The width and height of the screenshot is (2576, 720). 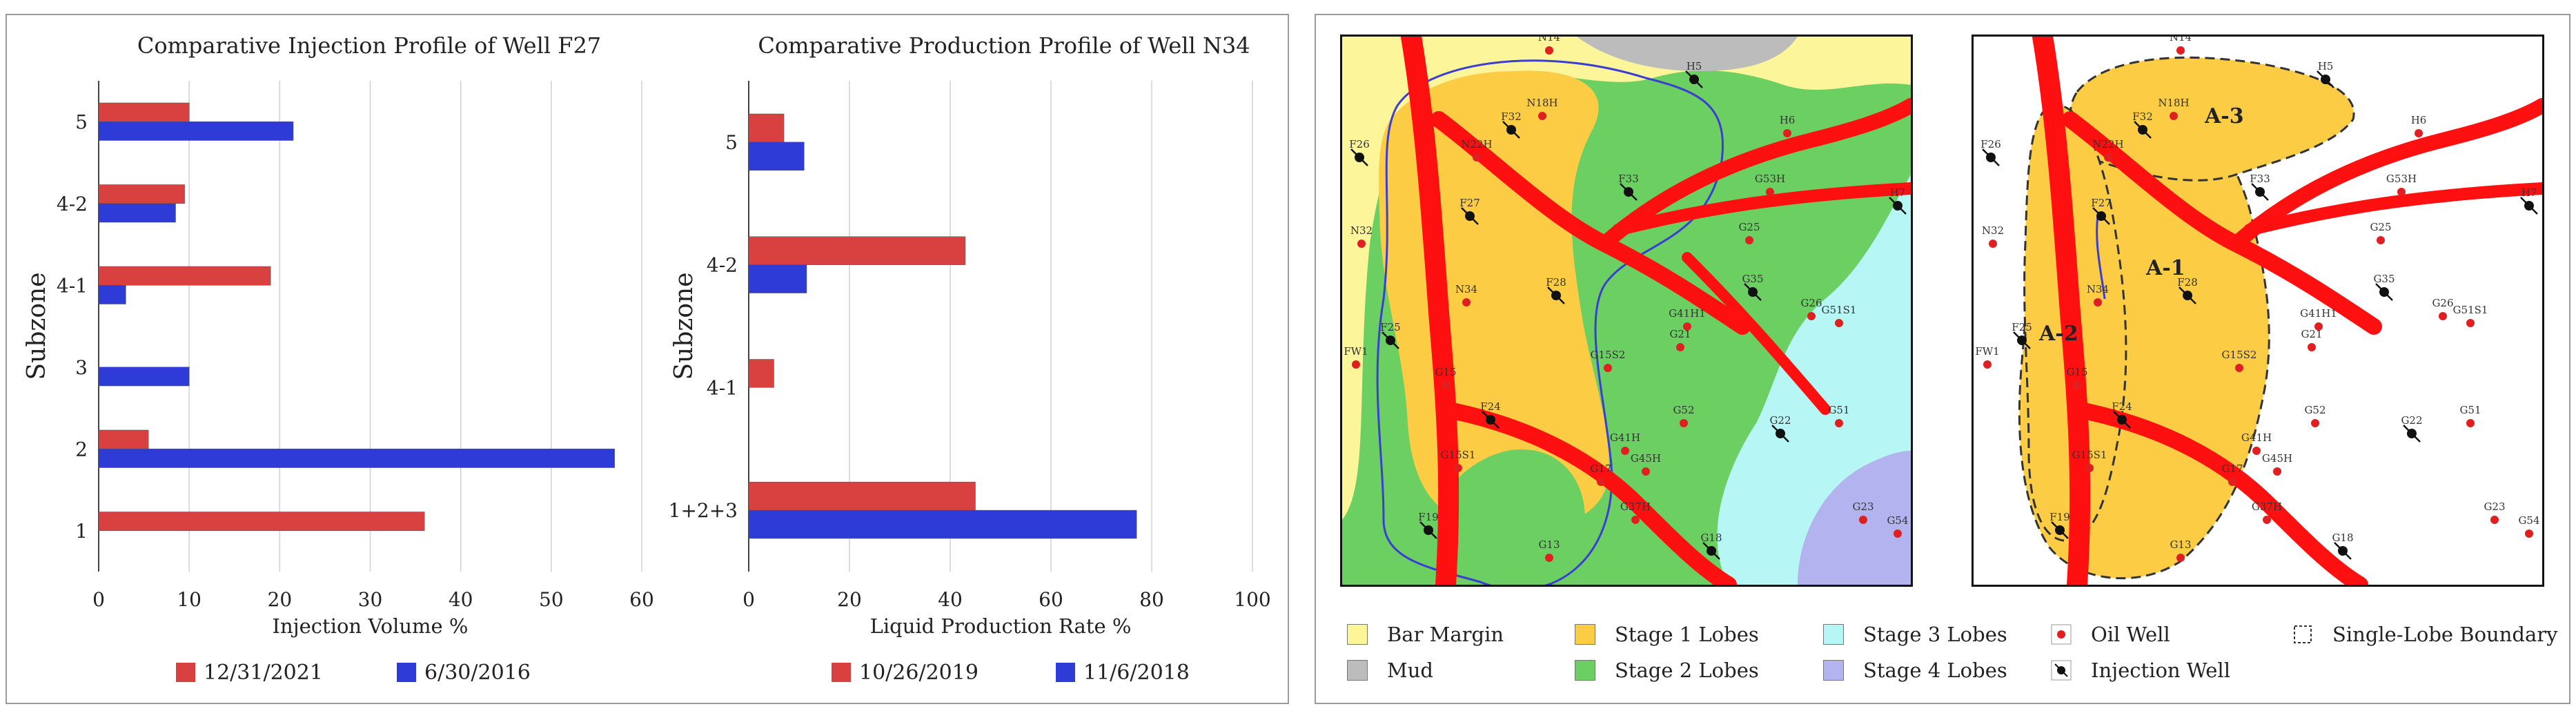 I want to click on x-tick-label: 0, so click(x=98, y=599).